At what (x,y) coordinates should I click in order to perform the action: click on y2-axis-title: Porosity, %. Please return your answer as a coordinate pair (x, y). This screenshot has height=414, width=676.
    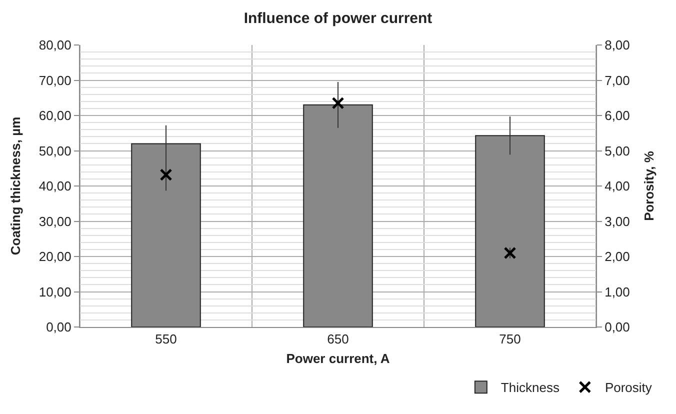
    Looking at the image, I should click on (649, 185).